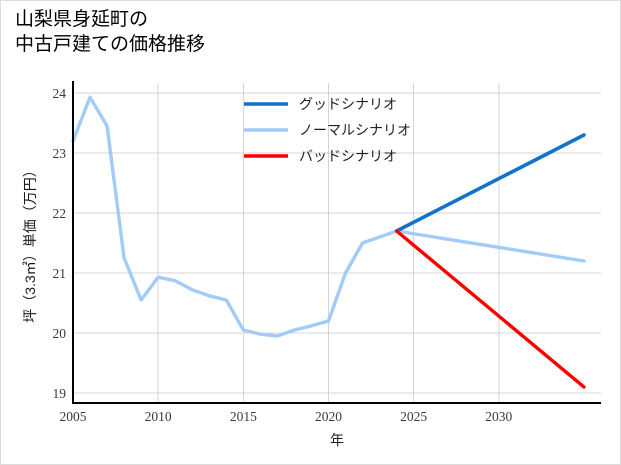 This screenshot has width=621, height=465. Describe the element at coordinates (328, 416) in the screenshot. I see `x-tick-label: 2020` at that location.